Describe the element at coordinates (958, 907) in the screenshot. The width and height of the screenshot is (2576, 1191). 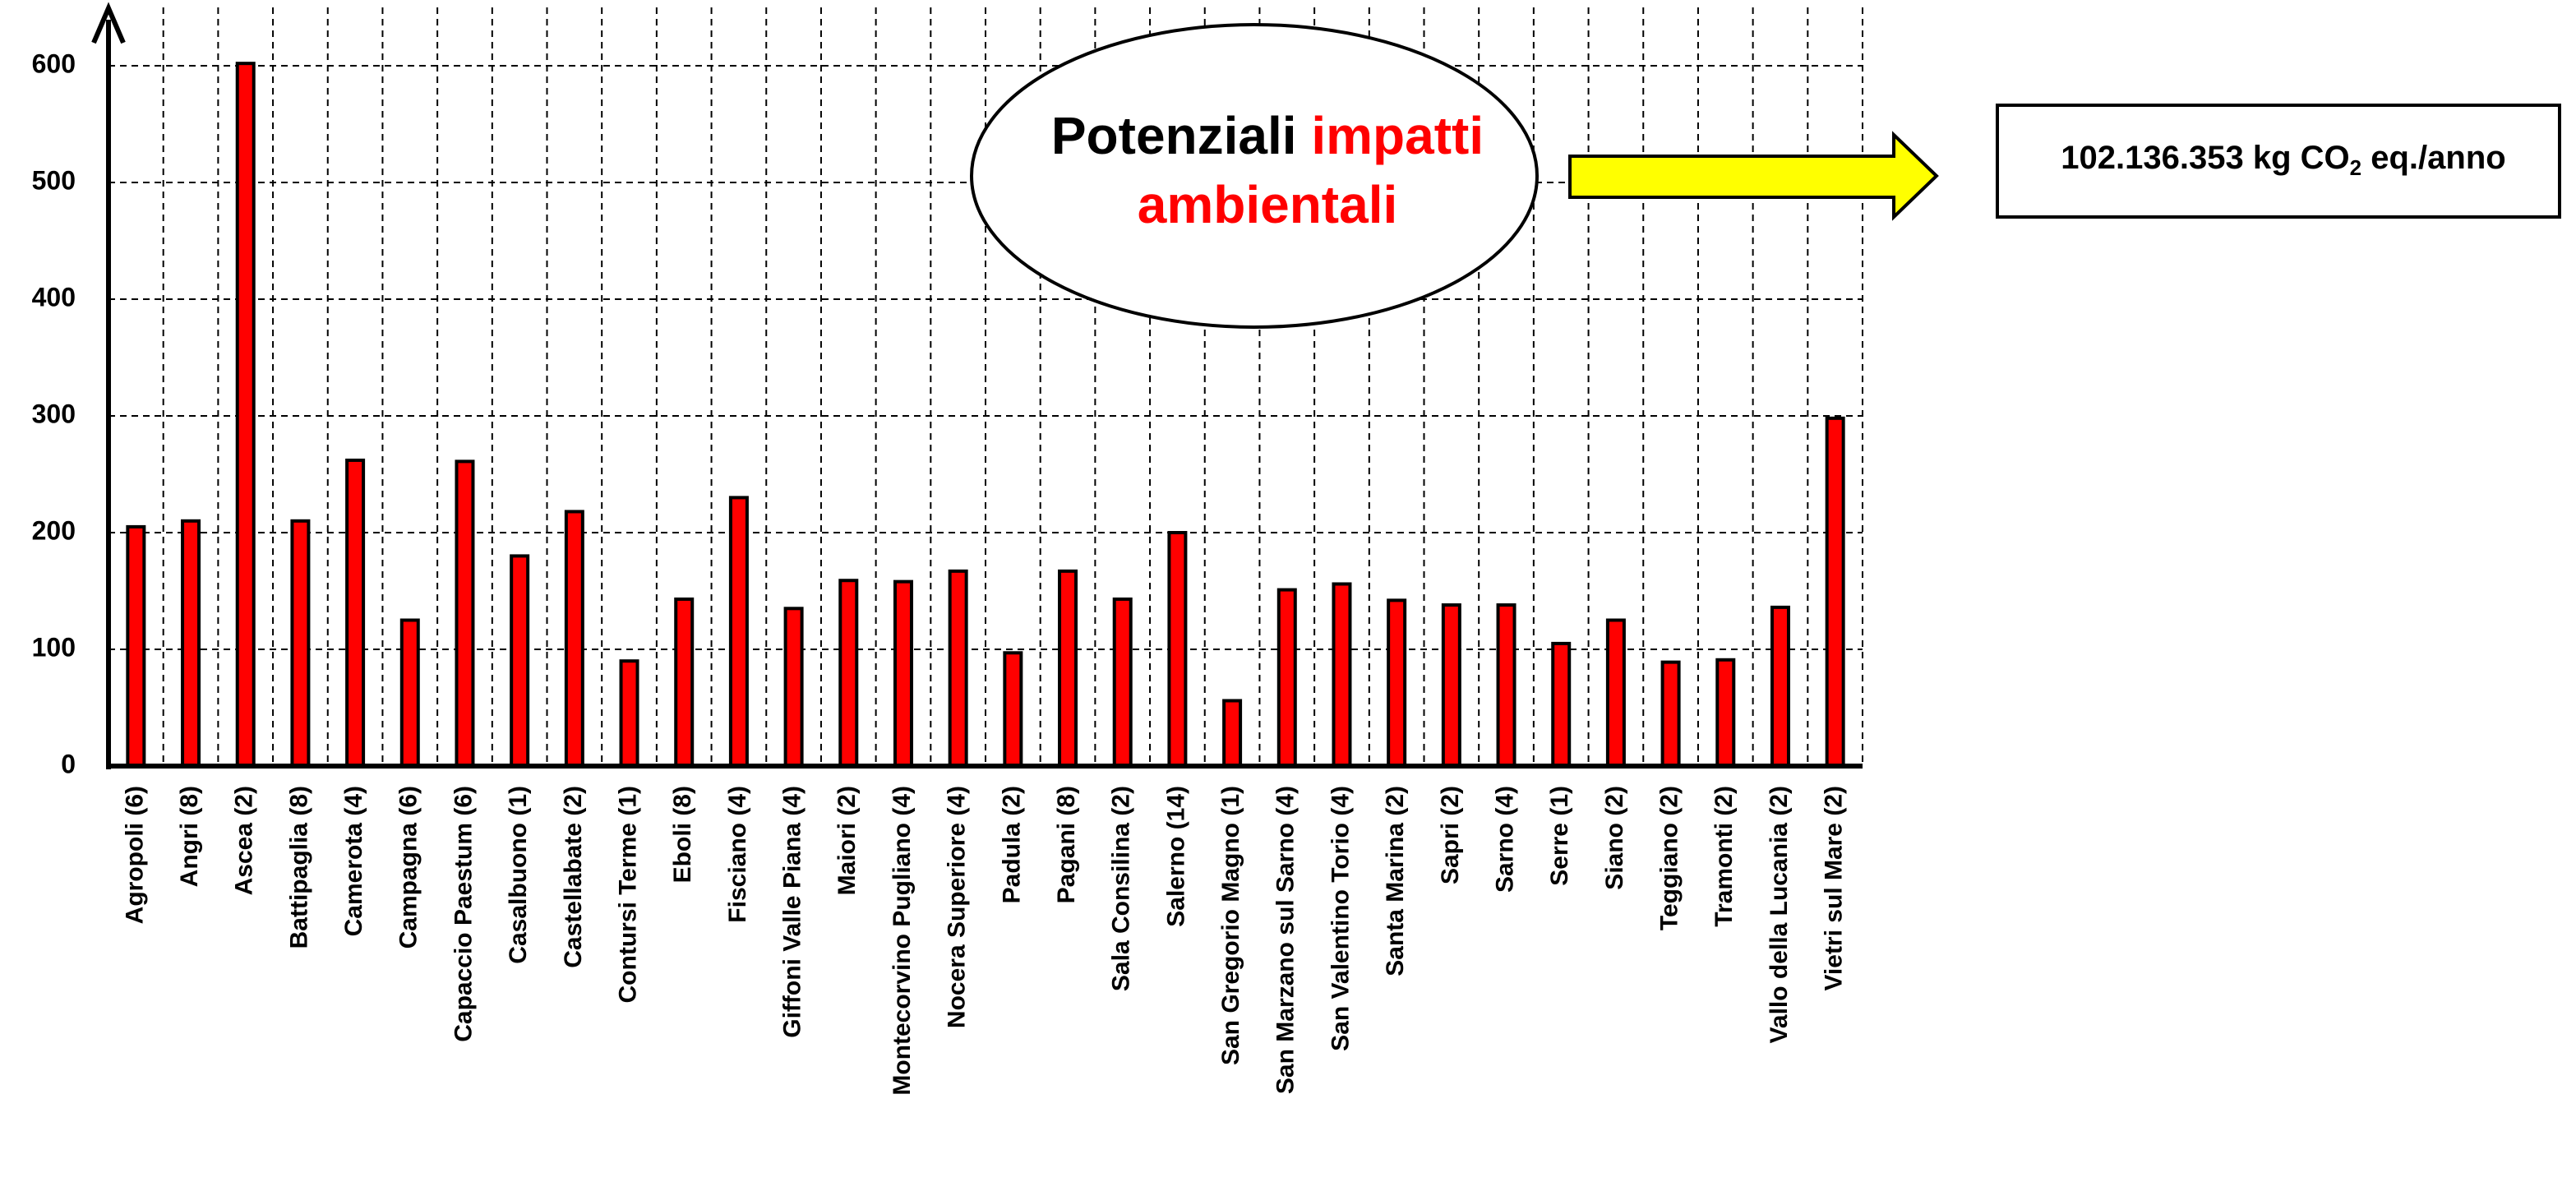
I see `x-tick-label: Nocera Superiore (4)` at that location.